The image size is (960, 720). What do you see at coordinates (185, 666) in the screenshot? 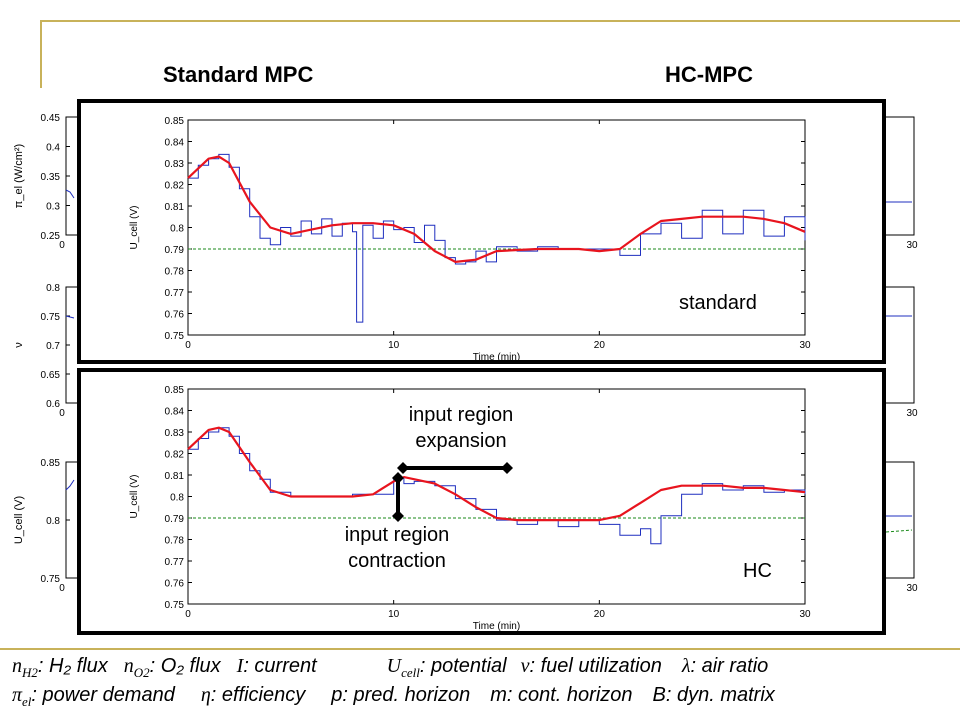
I see `legend-description: : O₂ flux` at bounding box center [185, 666].